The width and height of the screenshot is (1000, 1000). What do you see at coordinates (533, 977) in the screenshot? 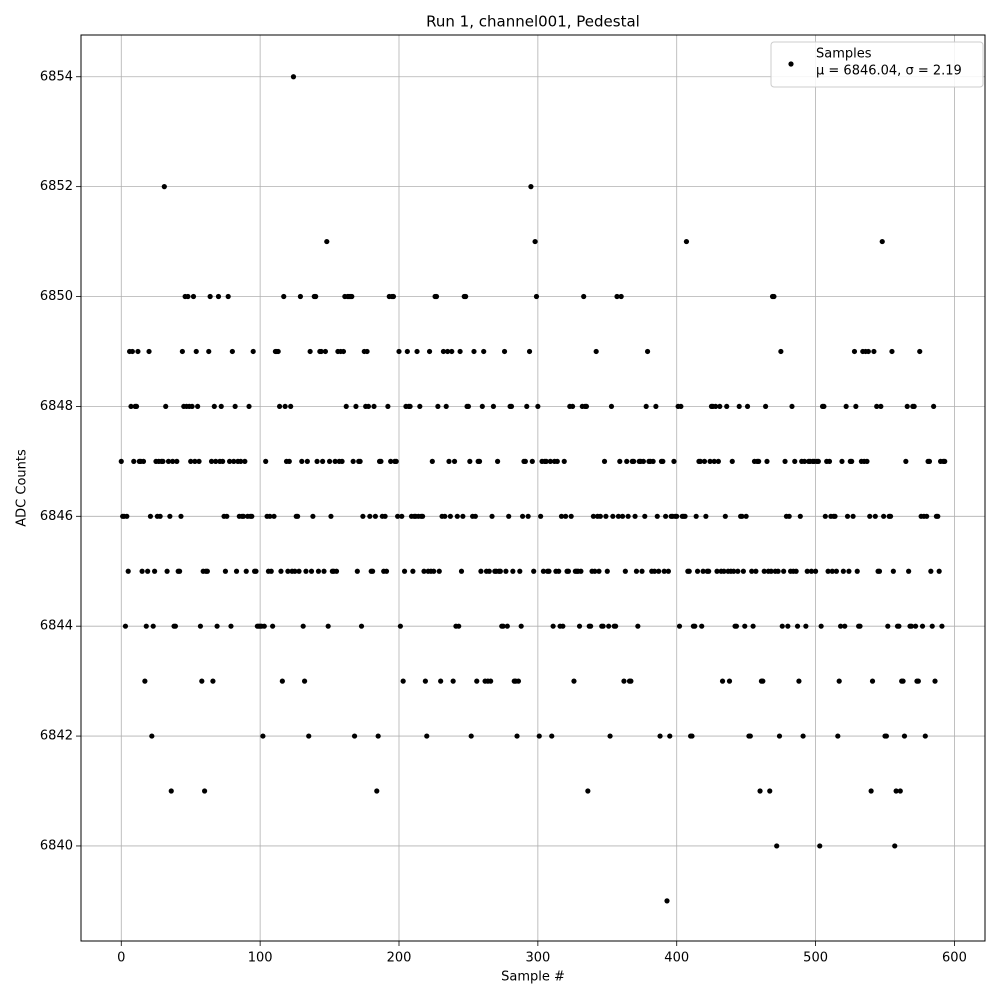
I see `x-axis-label: Sample #` at bounding box center [533, 977].